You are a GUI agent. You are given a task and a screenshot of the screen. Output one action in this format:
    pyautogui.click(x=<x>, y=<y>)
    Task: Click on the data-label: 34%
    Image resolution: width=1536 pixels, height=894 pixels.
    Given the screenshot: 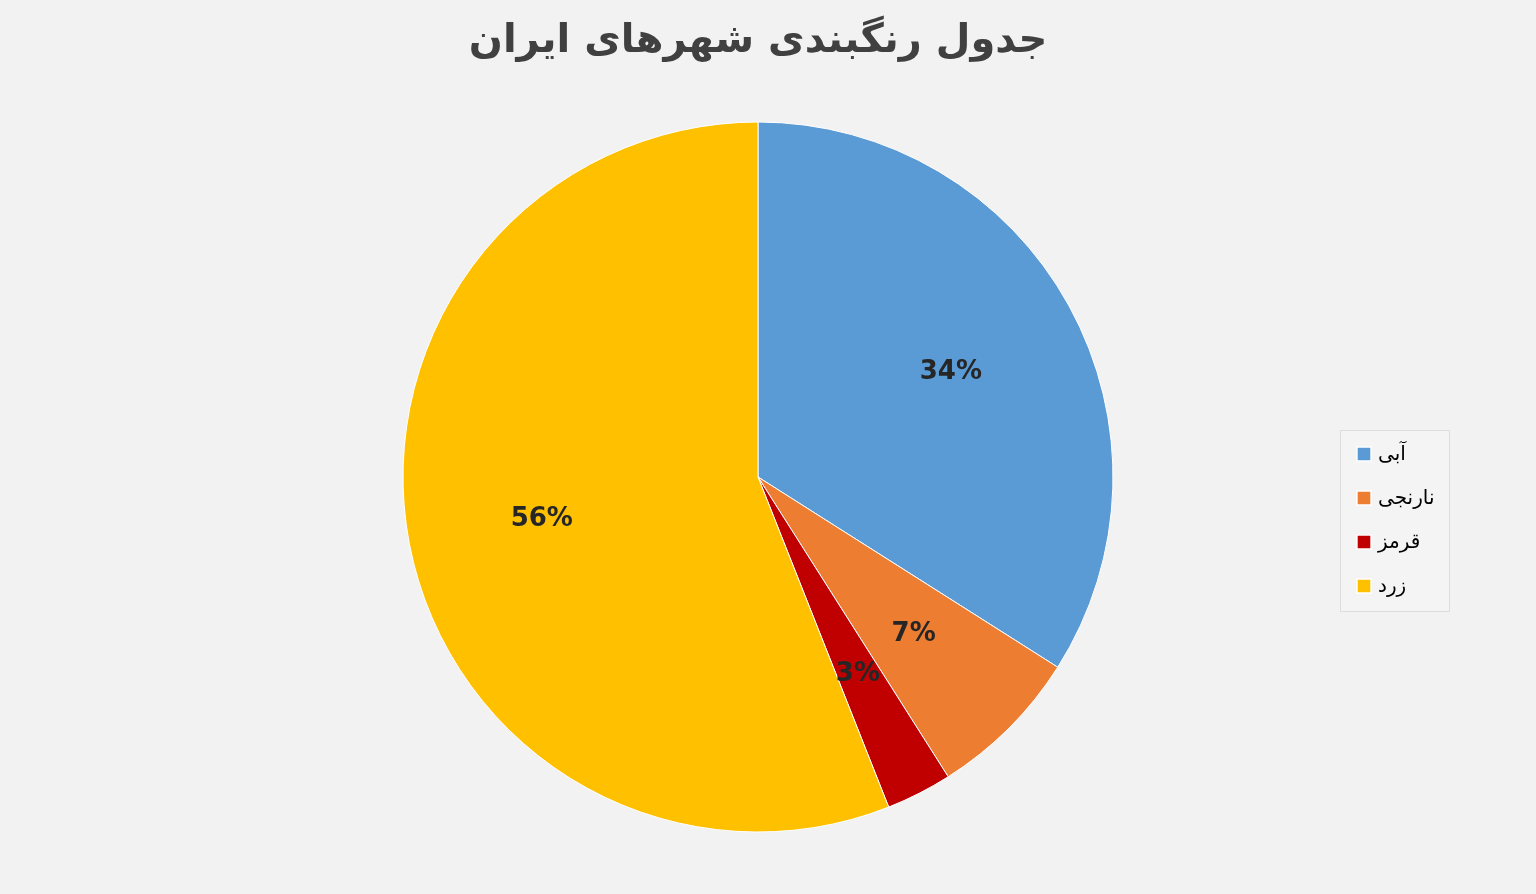 What is the action you would take?
    pyautogui.click(x=950, y=369)
    